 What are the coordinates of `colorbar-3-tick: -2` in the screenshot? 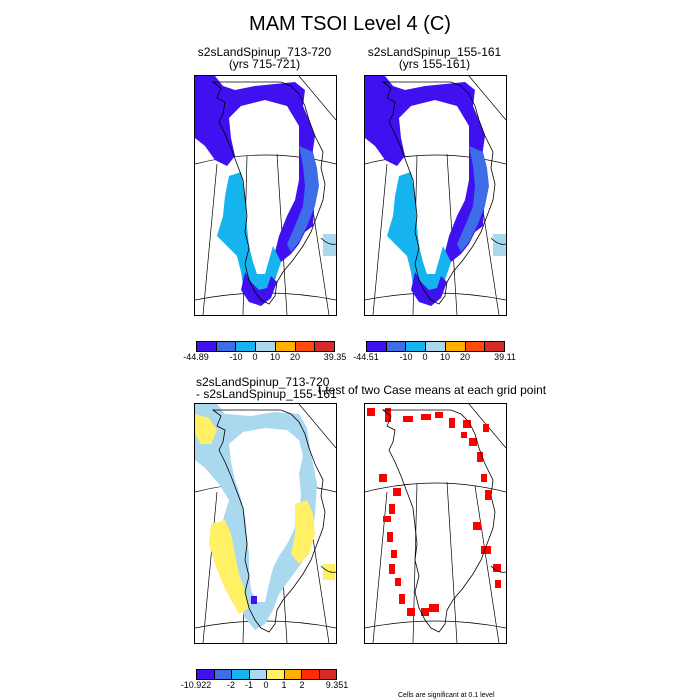 It's located at (231, 685).